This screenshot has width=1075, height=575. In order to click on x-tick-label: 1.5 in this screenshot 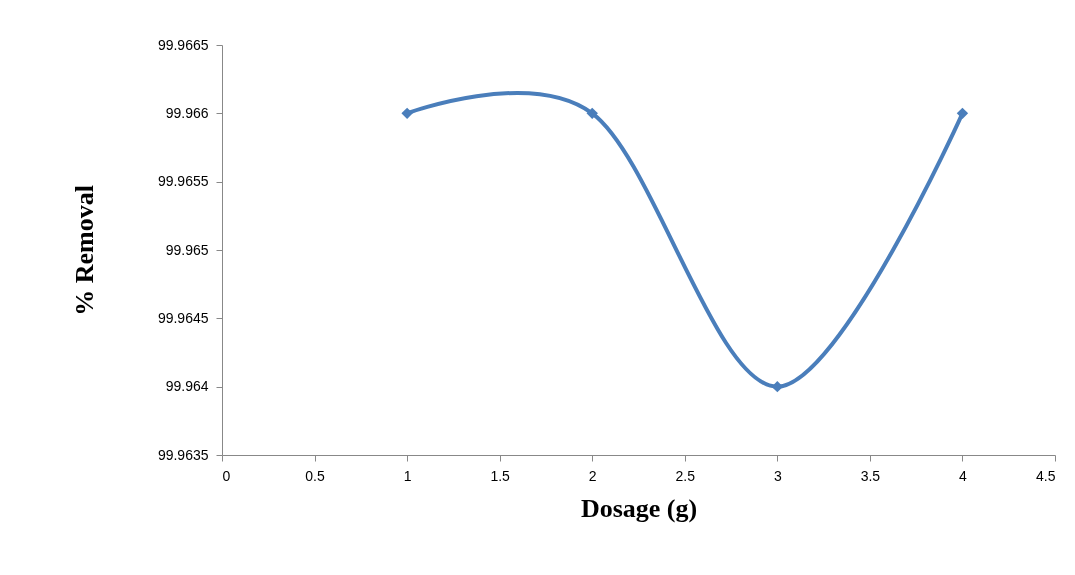, I will do `click(500, 475)`.